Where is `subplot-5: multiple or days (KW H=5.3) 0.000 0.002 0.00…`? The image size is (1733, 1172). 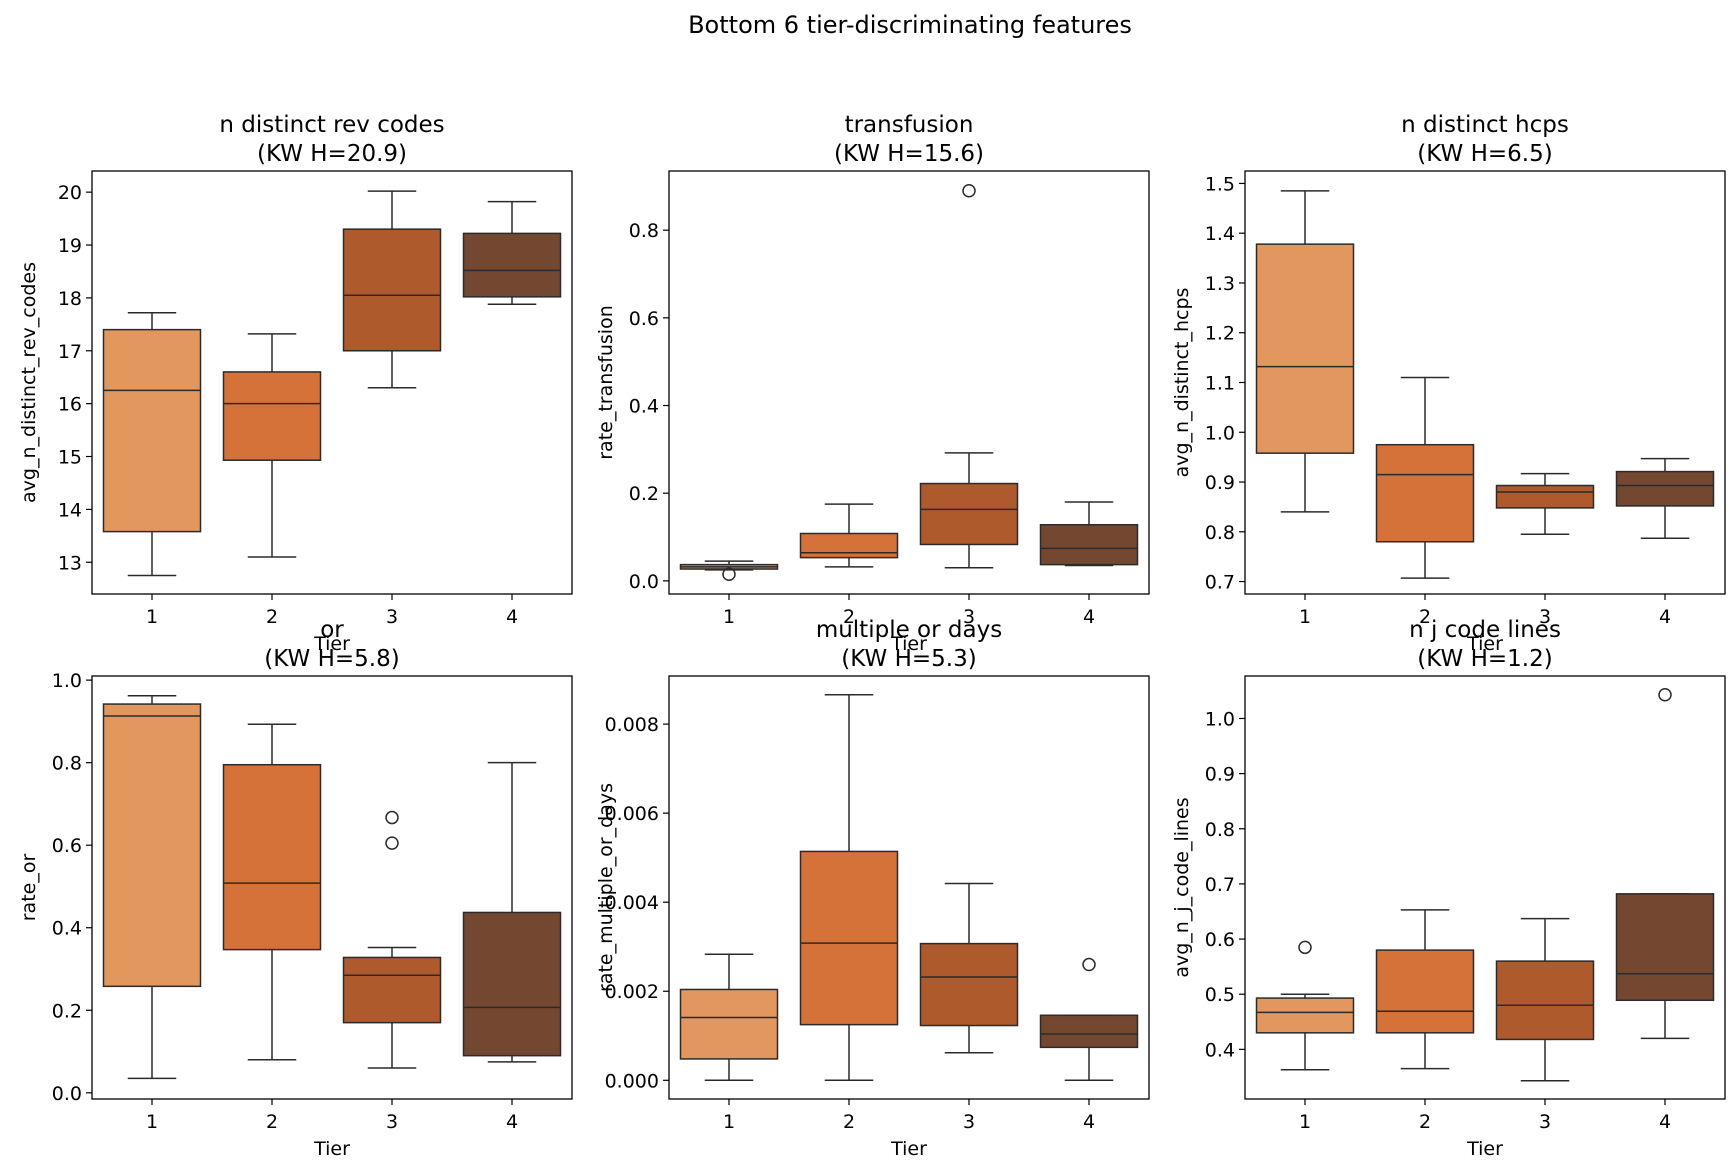 subplot-5: multiple or days (KW H=5.3) 0.000 0.002 0.00… is located at coordinates (872, 888).